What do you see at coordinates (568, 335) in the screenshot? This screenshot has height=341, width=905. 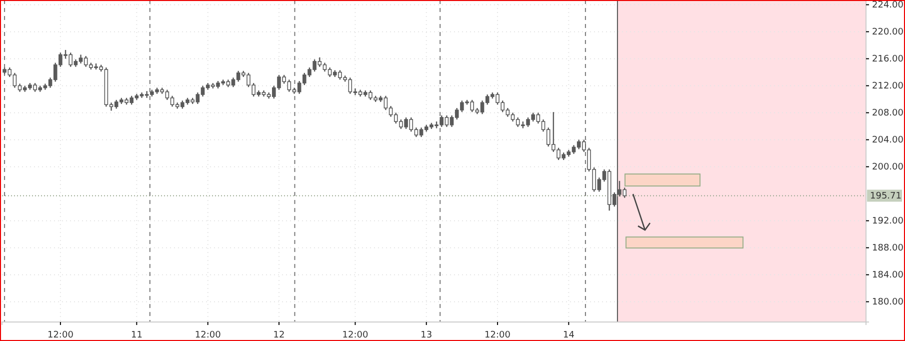 I see `x-tick-label: 14` at bounding box center [568, 335].